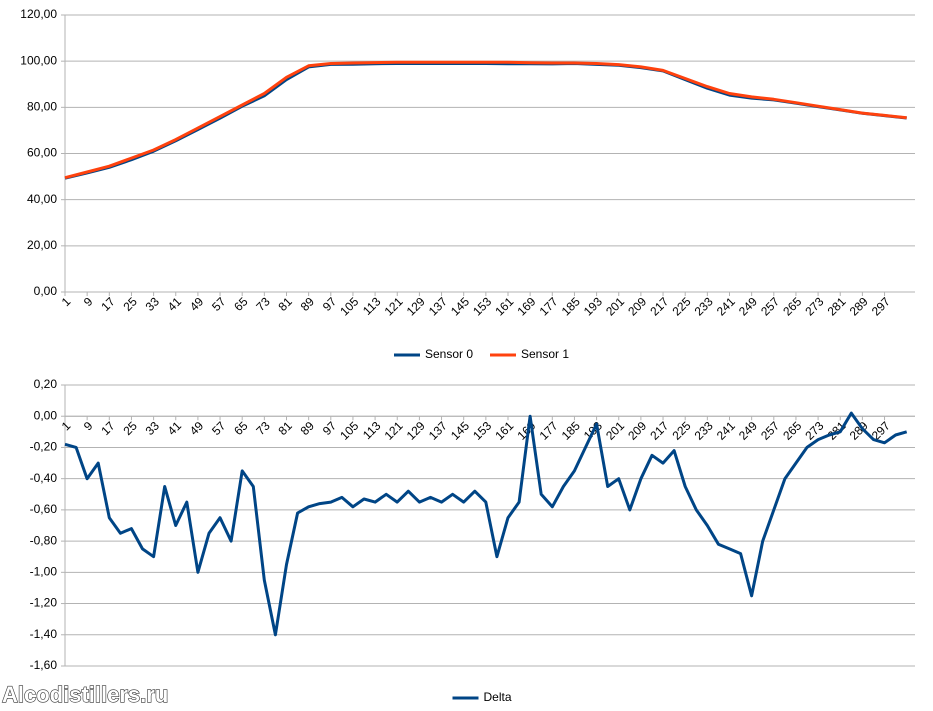 The height and width of the screenshot is (711, 933). I want to click on x-tick-label: 193, so click(593, 306).